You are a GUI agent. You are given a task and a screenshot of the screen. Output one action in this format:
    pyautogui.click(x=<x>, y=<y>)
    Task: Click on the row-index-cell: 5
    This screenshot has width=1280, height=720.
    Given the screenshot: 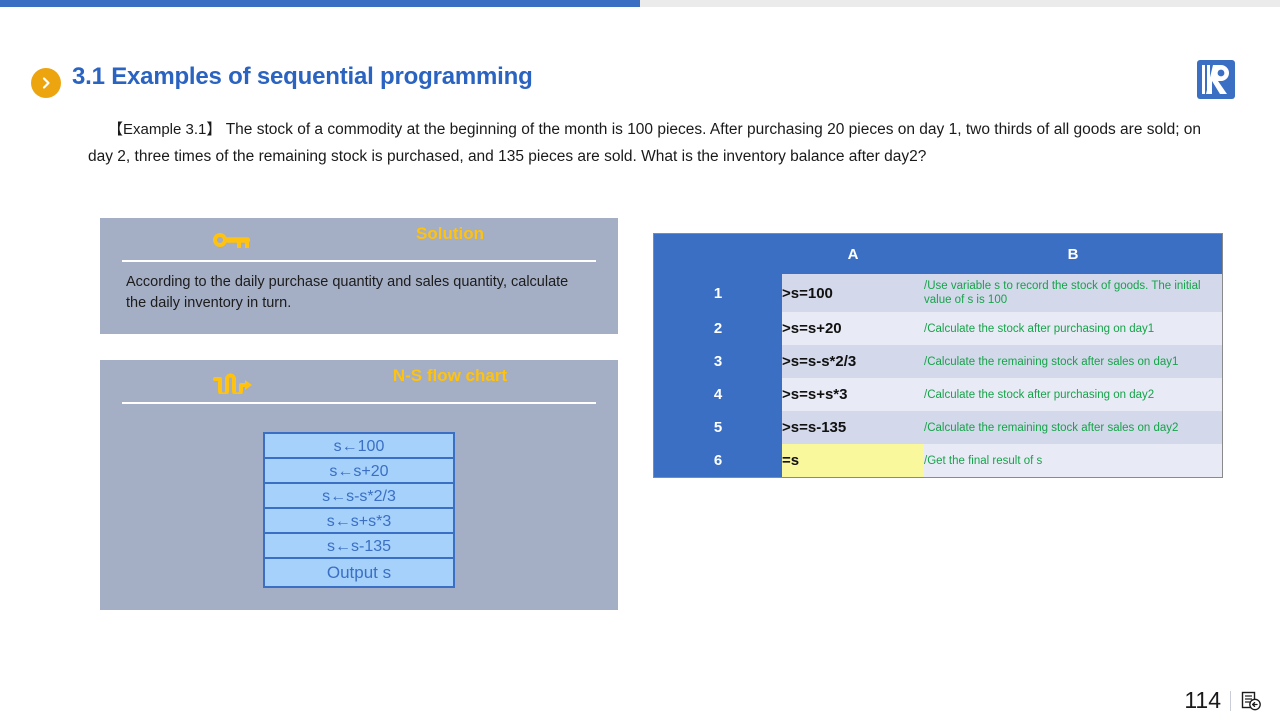 What is the action you would take?
    pyautogui.click(x=718, y=427)
    